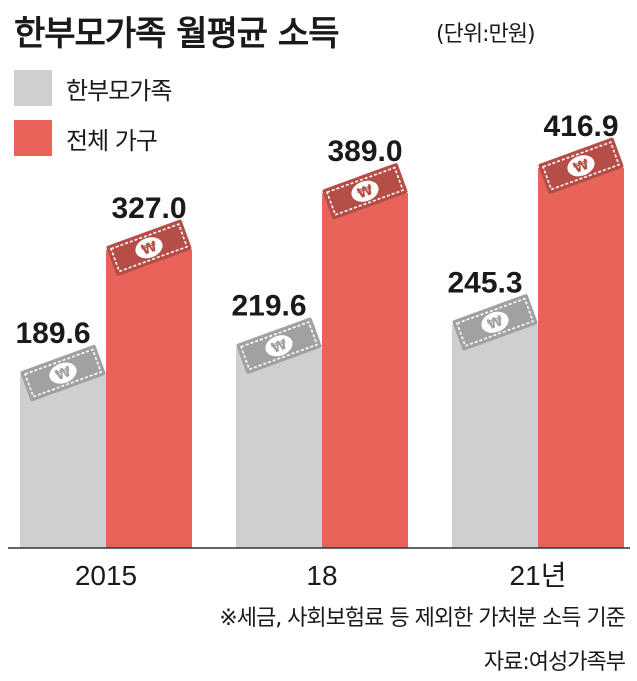 The width and height of the screenshot is (637, 681). I want to click on data-label-1-2: 416.9, so click(580, 126).